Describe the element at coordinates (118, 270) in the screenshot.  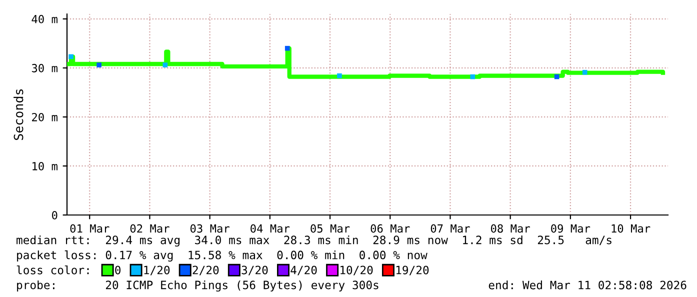
I see `legend-label: 0` at that location.